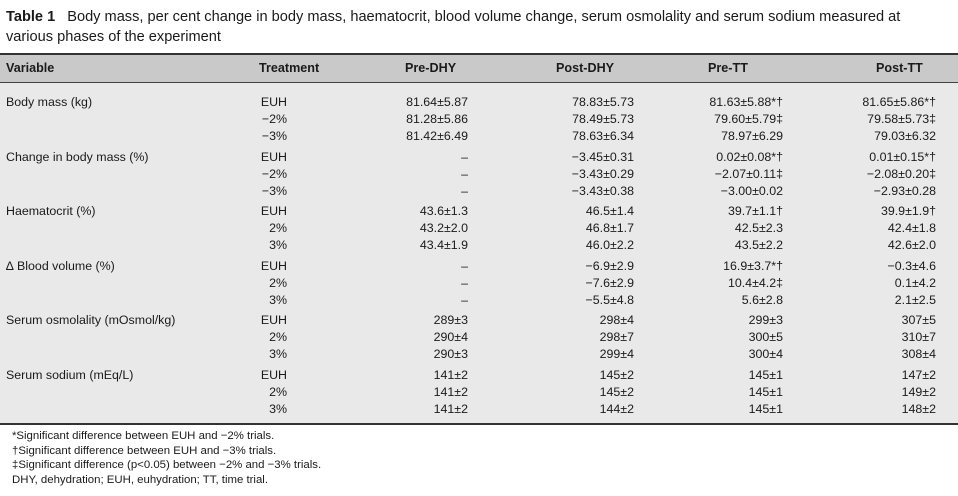 The image size is (958, 496). What do you see at coordinates (762, 299) in the screenshot?
I see `pre-tt-cell: 5.6±2.8` at bounding box center [762, 299].